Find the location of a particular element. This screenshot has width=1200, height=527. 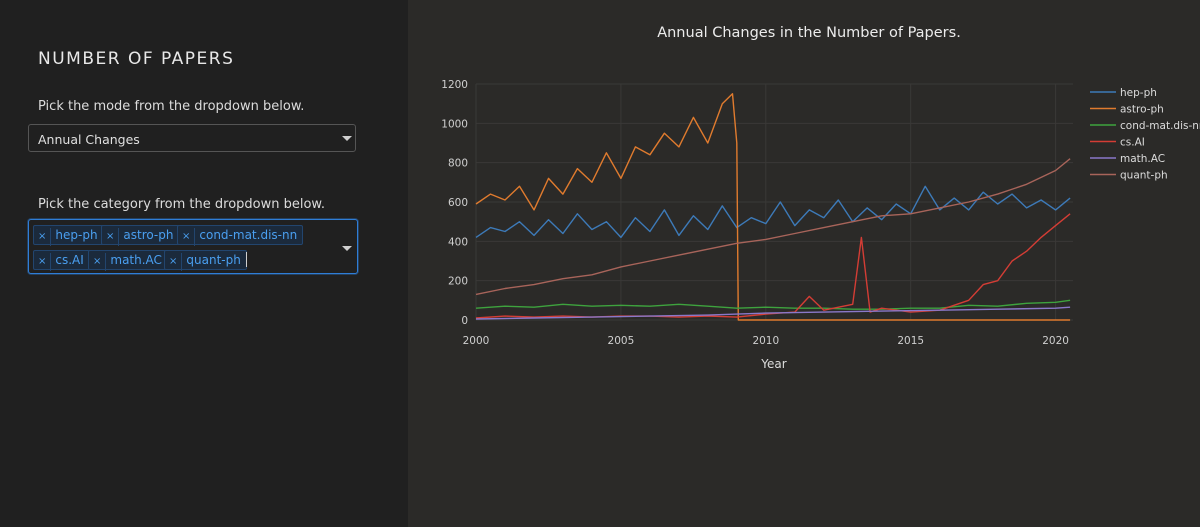

category-tag-label: math.AC is located at coordinates (136, 260).